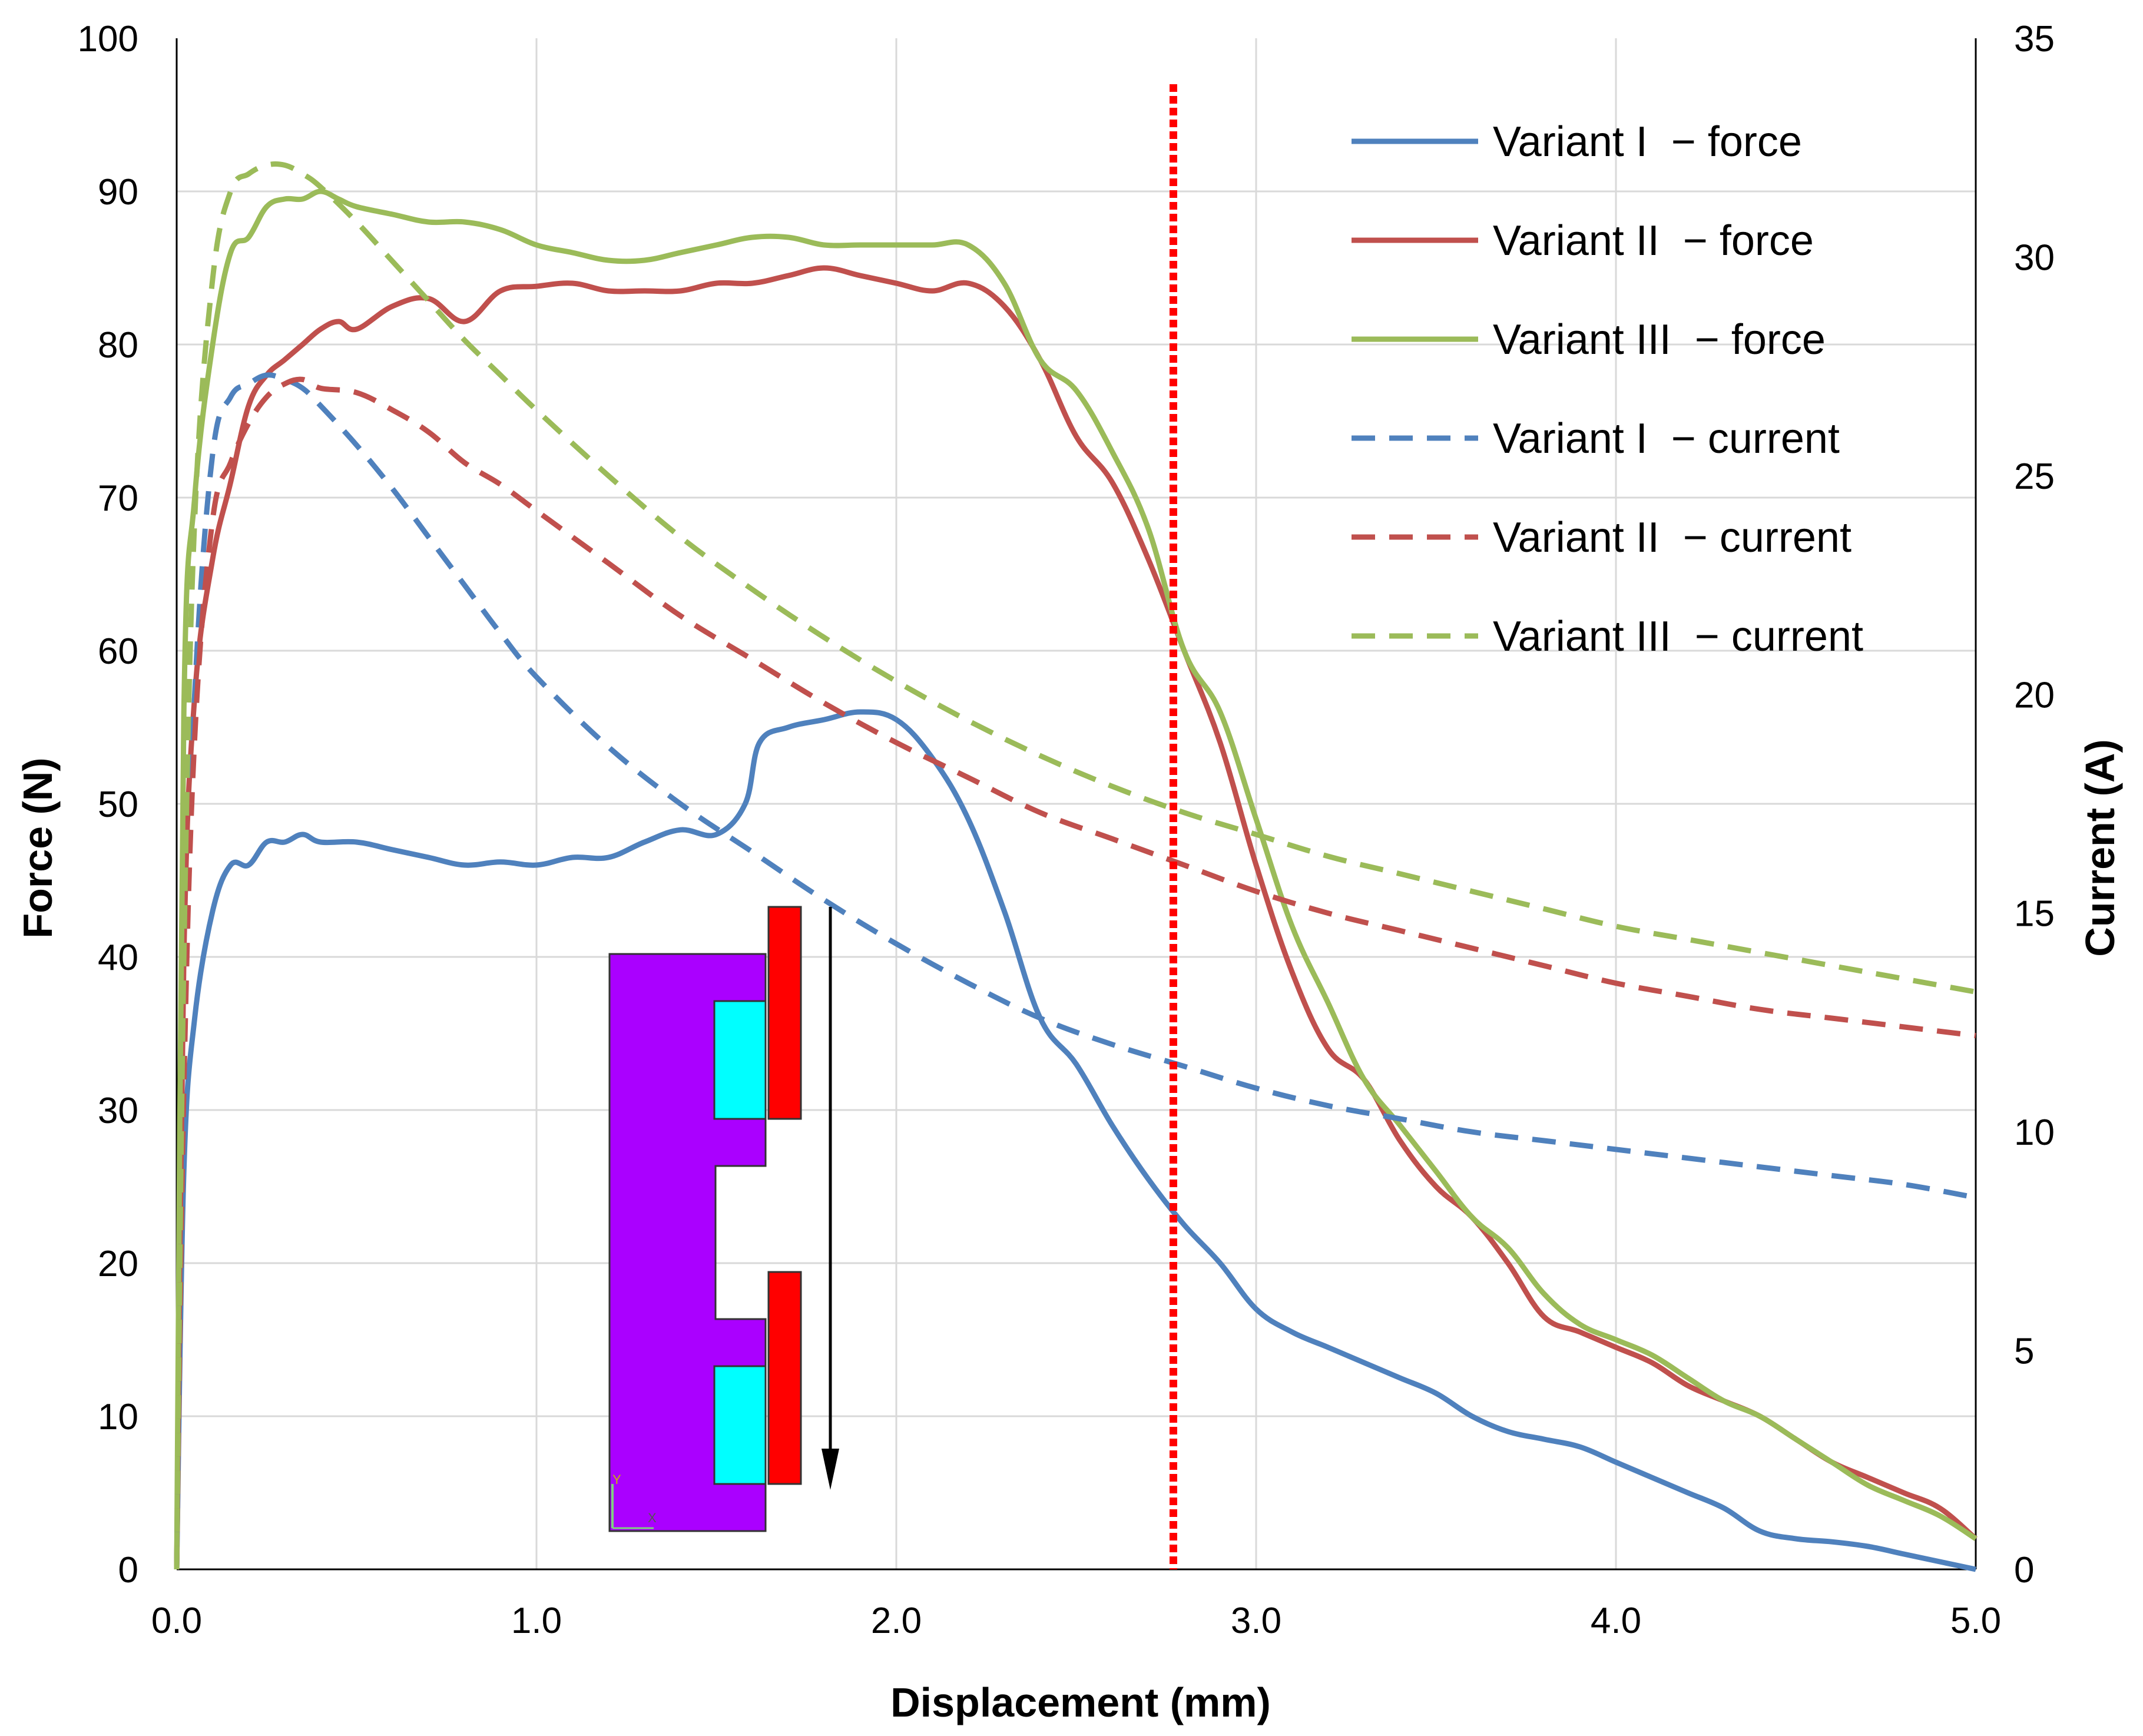  I want to click on y-tick-label: 70, so click(118, 498).